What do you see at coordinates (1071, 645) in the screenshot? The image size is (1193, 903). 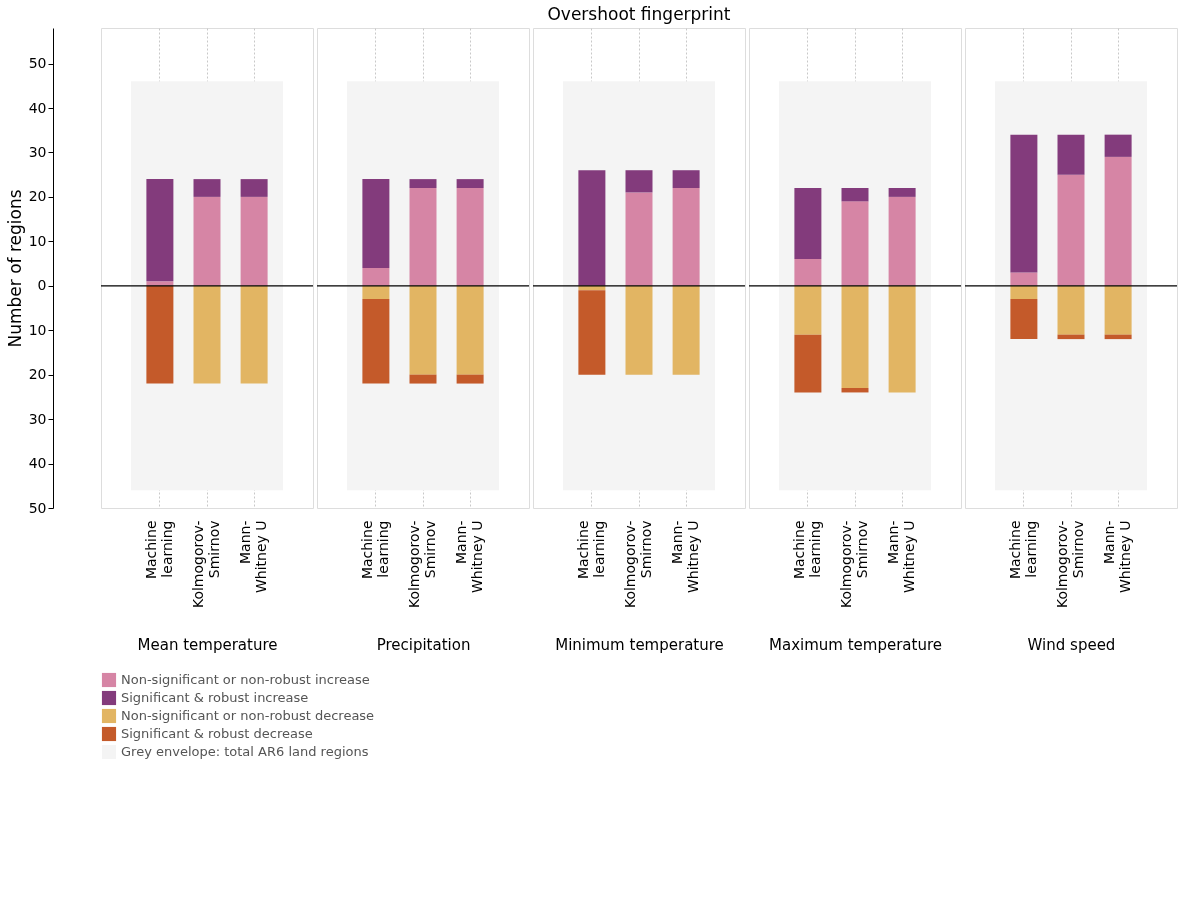 I see `x-axis-title: Wind speed` at bounding box center [1071, 645].